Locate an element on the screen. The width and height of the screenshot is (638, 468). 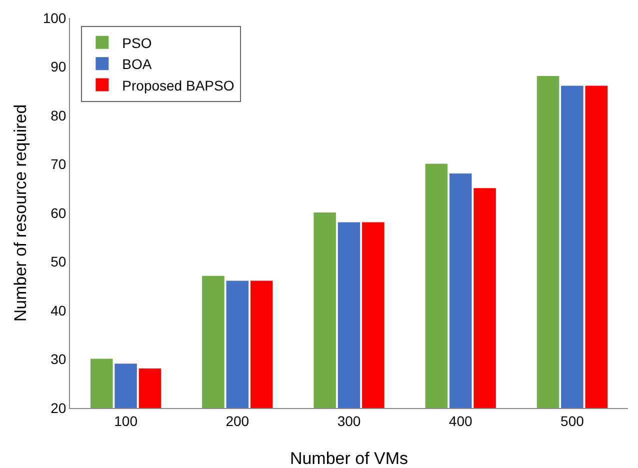
y-tick-label: 100 is located at coordinates (54, 18).